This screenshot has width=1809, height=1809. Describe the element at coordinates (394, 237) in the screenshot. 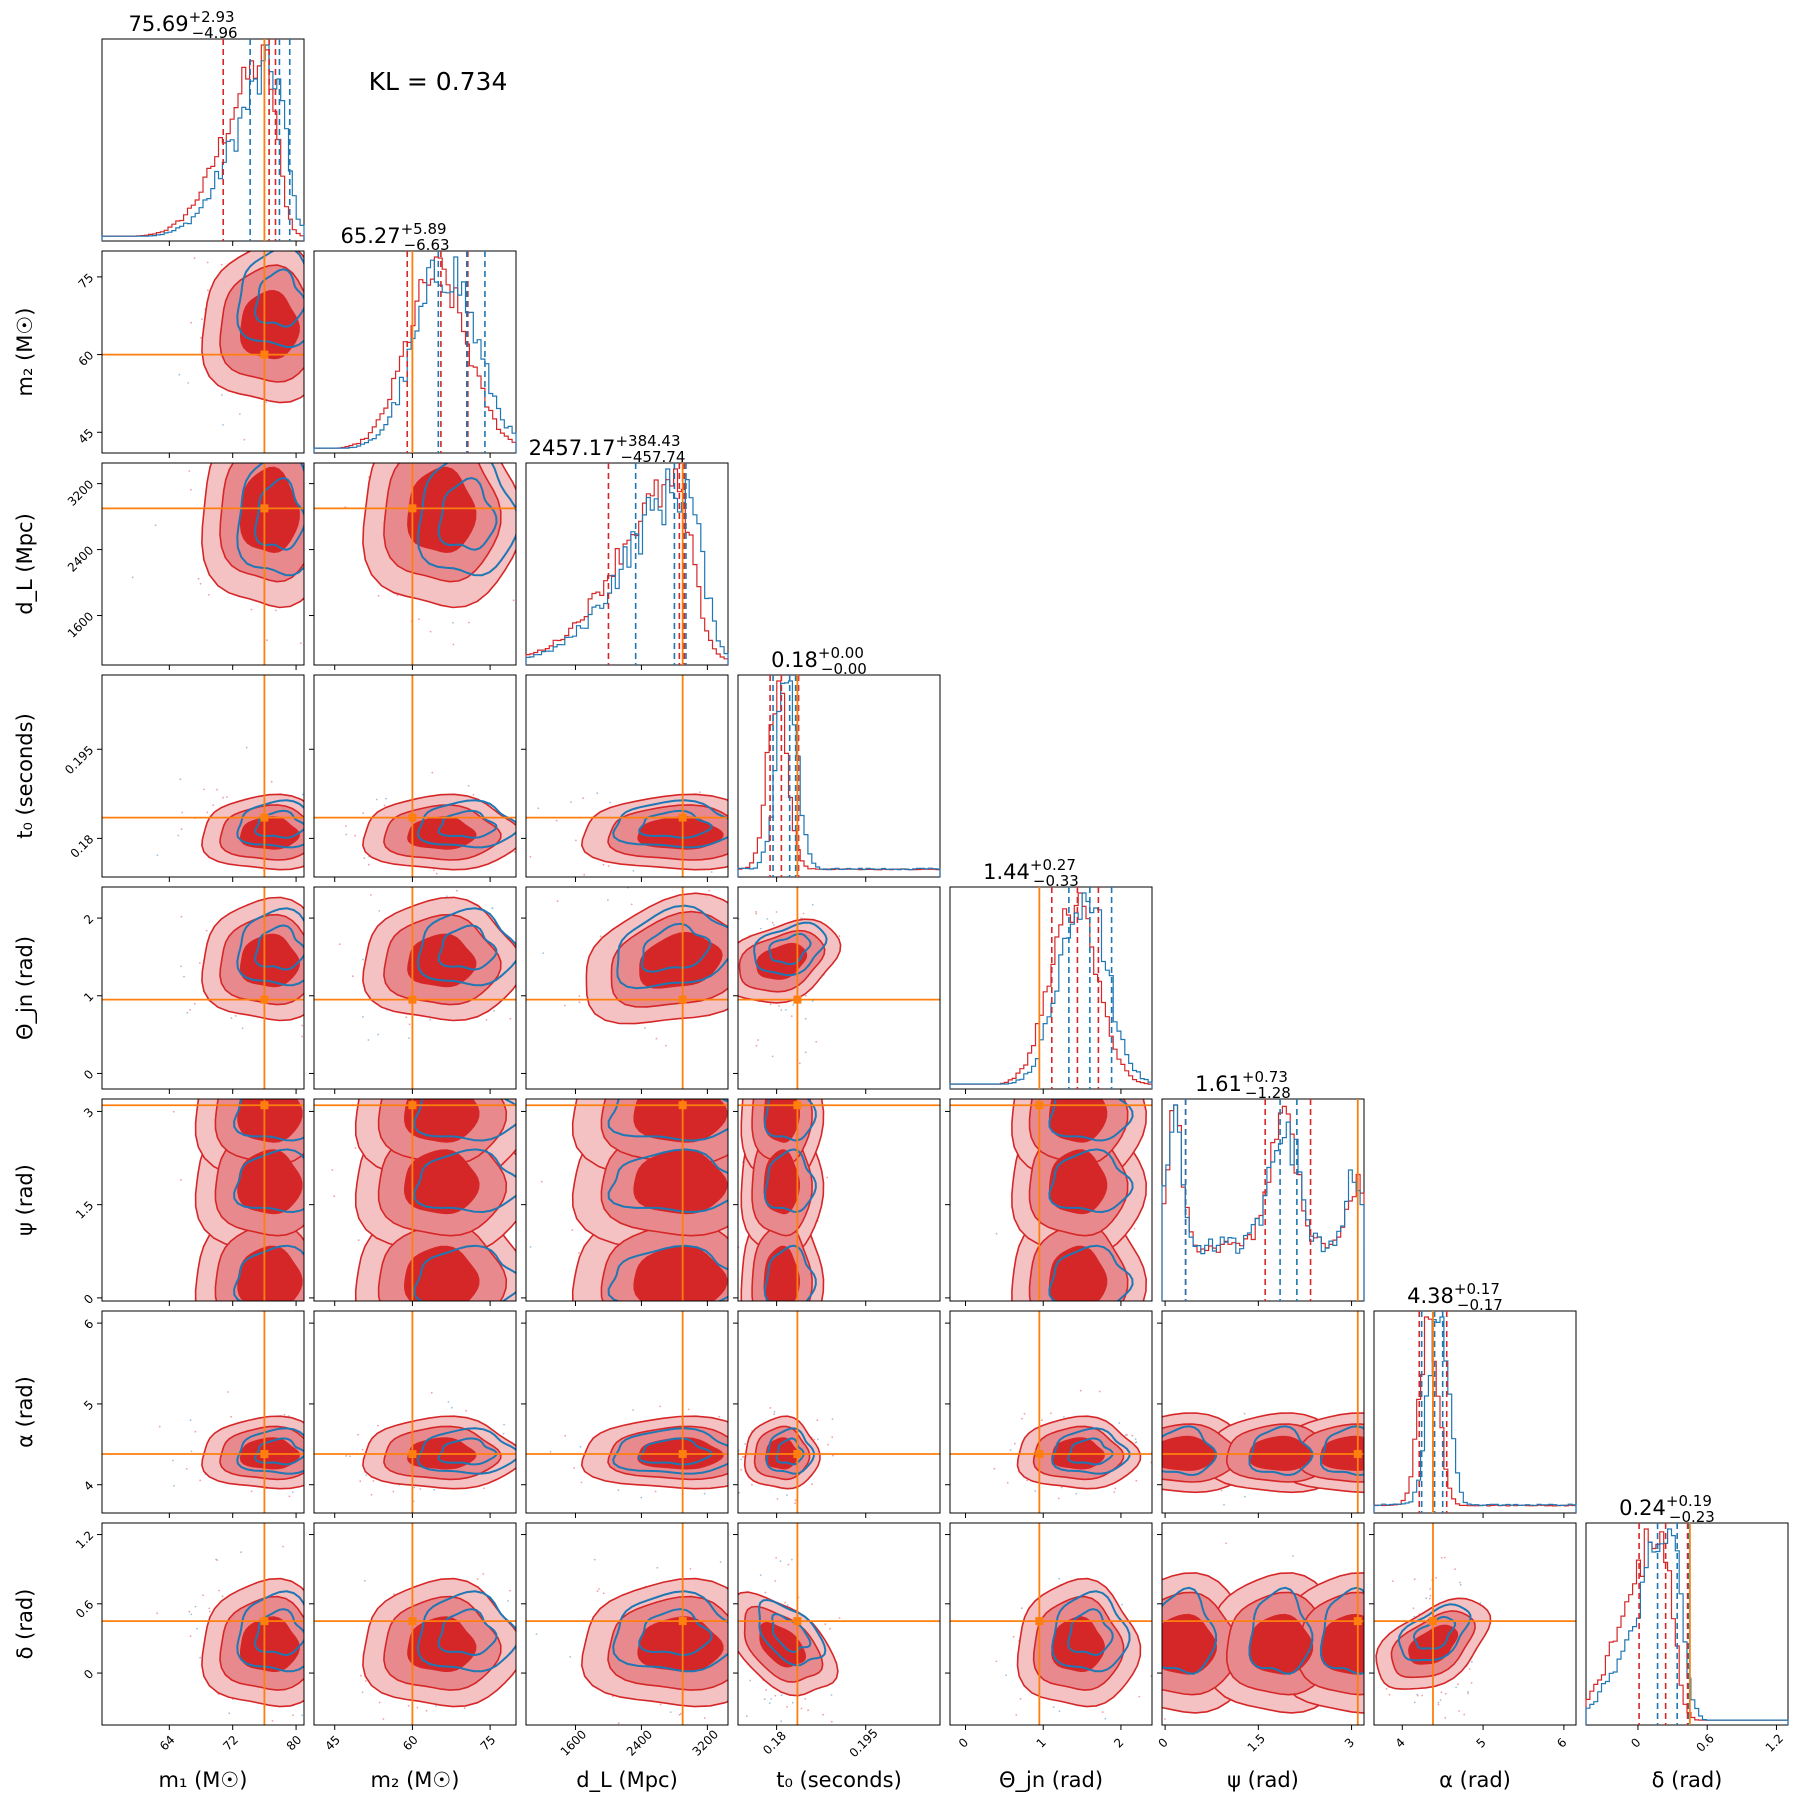

I see `title-m2: 65.27+5.89 −6.63` at that location.